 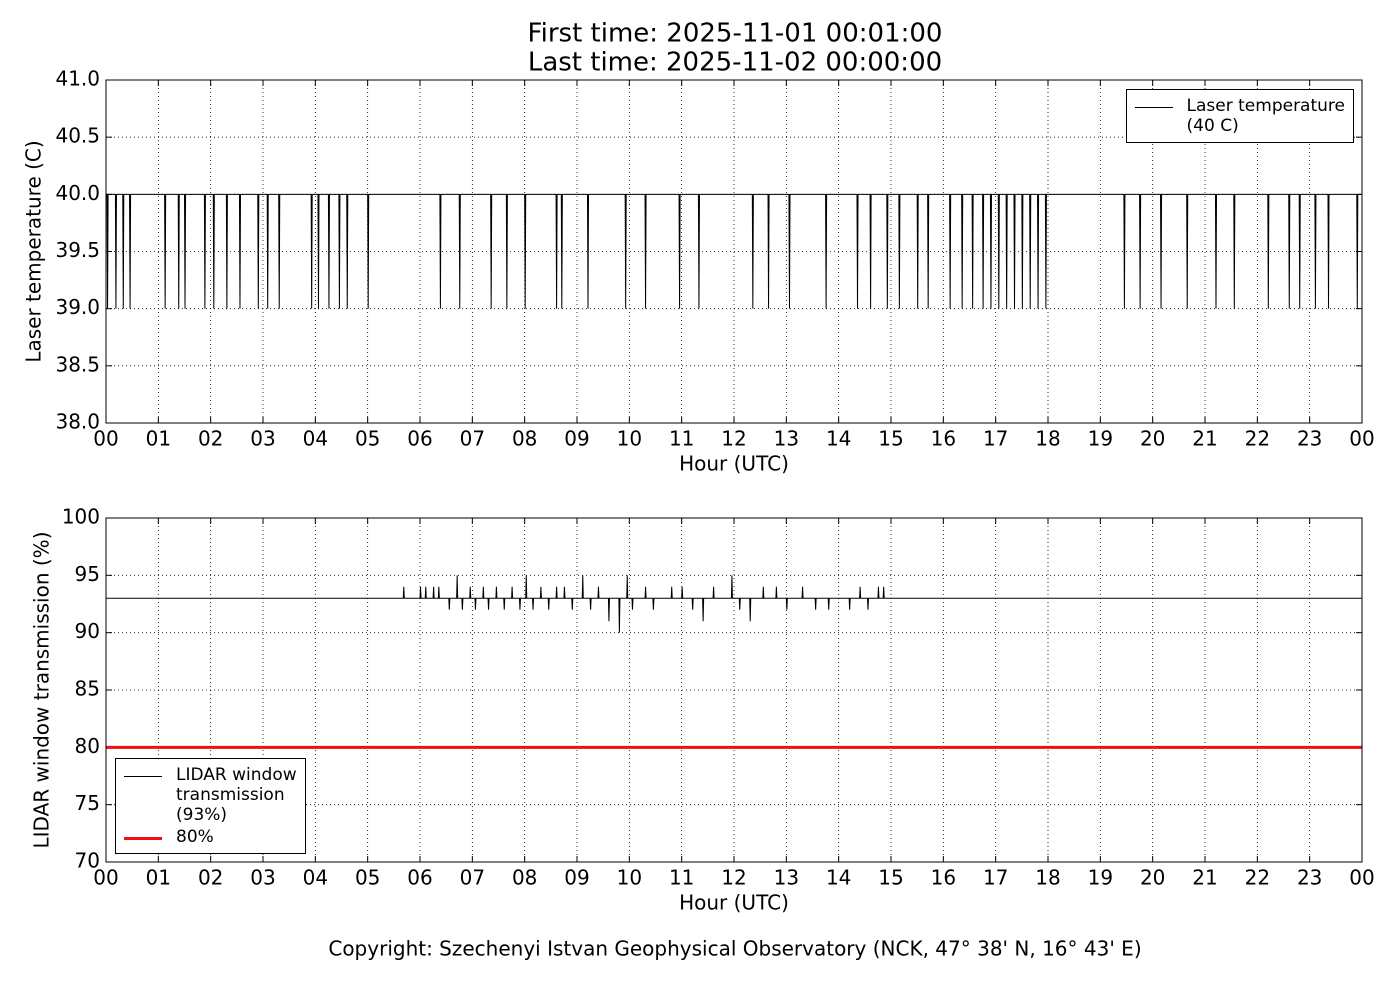 I want to click on legend: Laser temperature (40 C), so click(x=1239, y=116).